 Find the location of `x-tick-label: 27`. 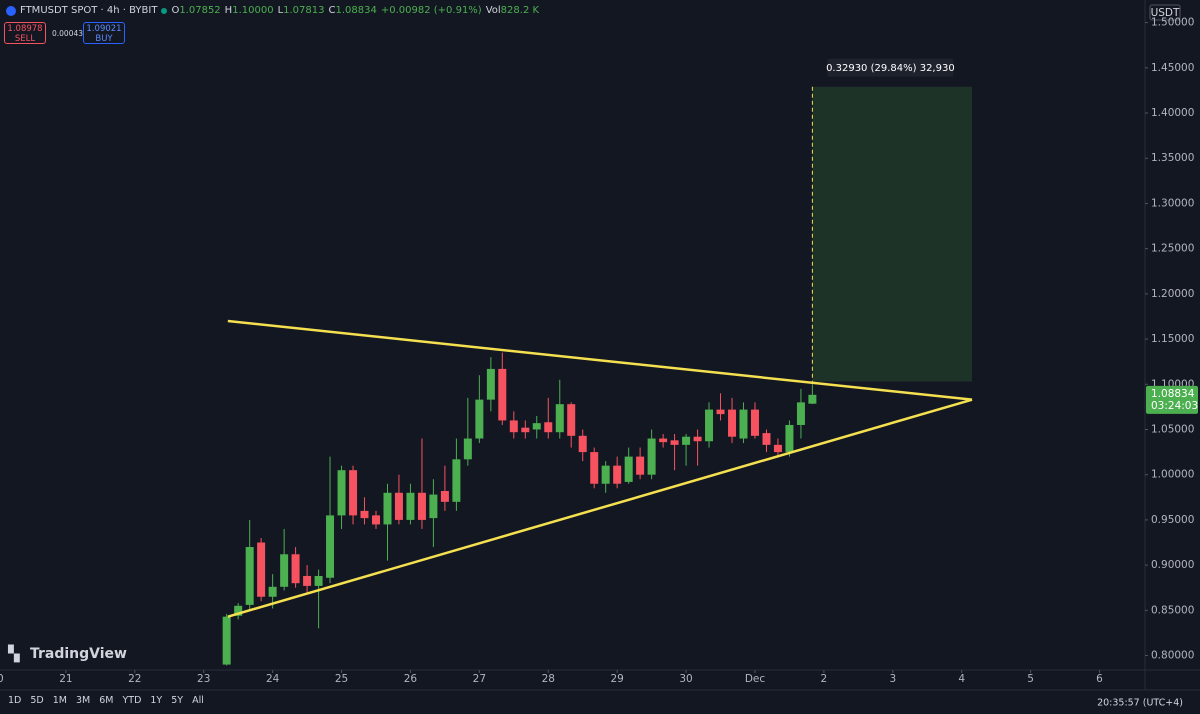

x-tick-label: 27 is located at coordinates (479, 679).